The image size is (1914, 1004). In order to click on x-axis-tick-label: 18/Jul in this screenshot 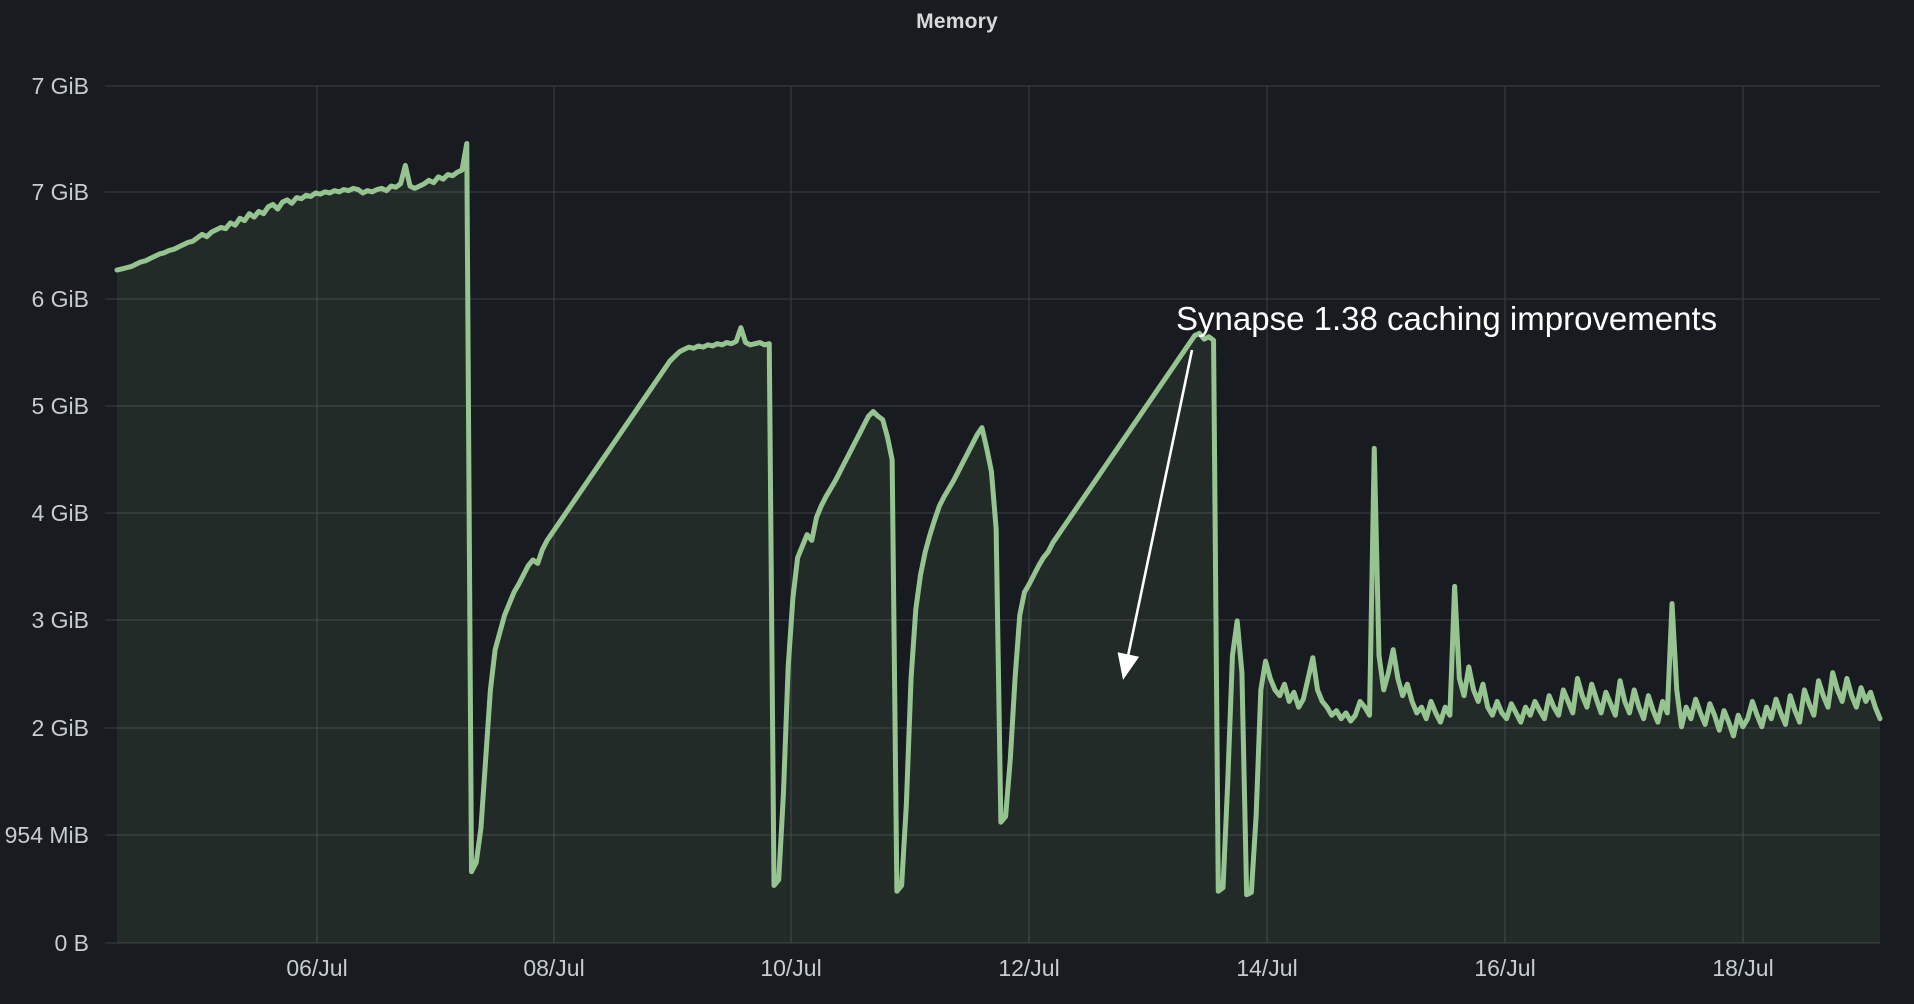, I will do `click(1742, 968)`.